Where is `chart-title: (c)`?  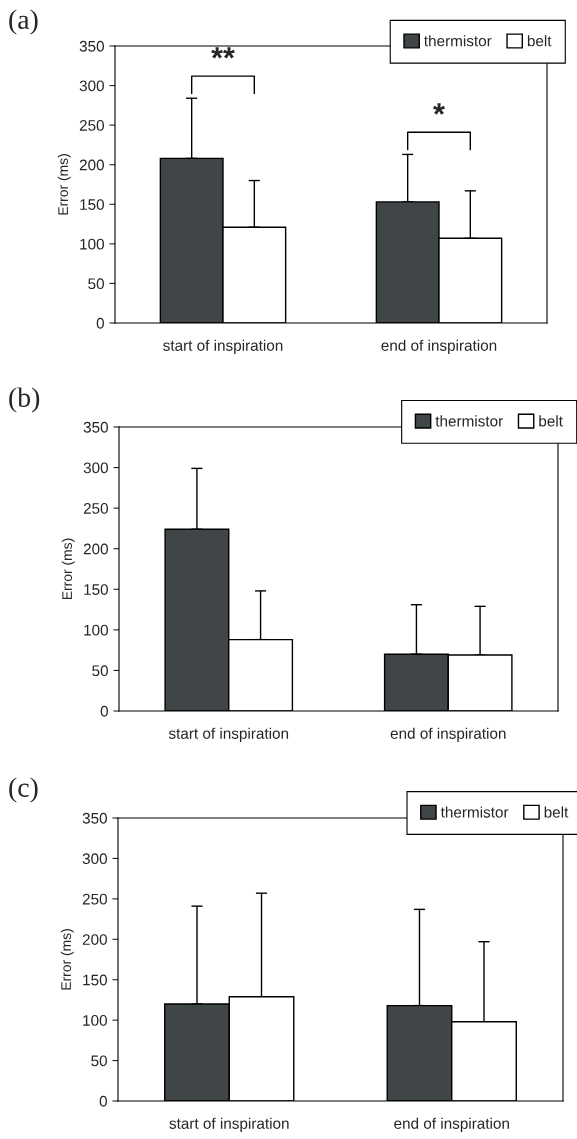 chart-title: (c) is located at coordinates (23, 790).